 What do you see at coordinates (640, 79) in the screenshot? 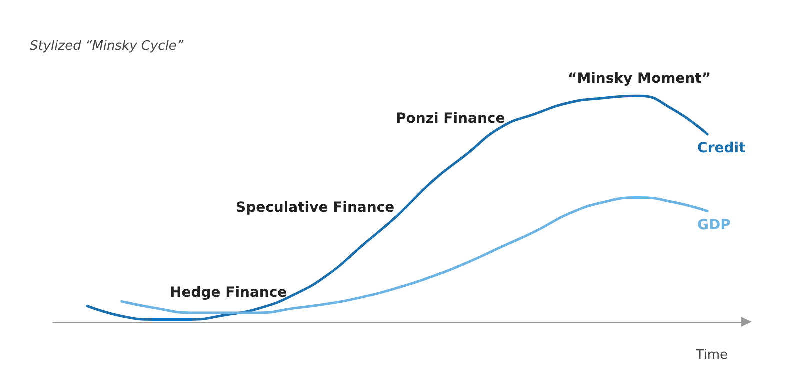
I see `text: “Minsky Moment”` at bounding box center [640, 79].